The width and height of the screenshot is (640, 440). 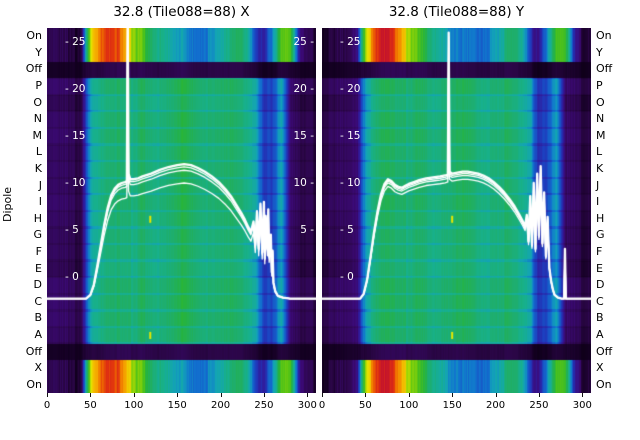 What do you see at coordinates (600, 169) in the screenshot?
I see `dipole-row-label-right: K` at bounding box center [600, 169].